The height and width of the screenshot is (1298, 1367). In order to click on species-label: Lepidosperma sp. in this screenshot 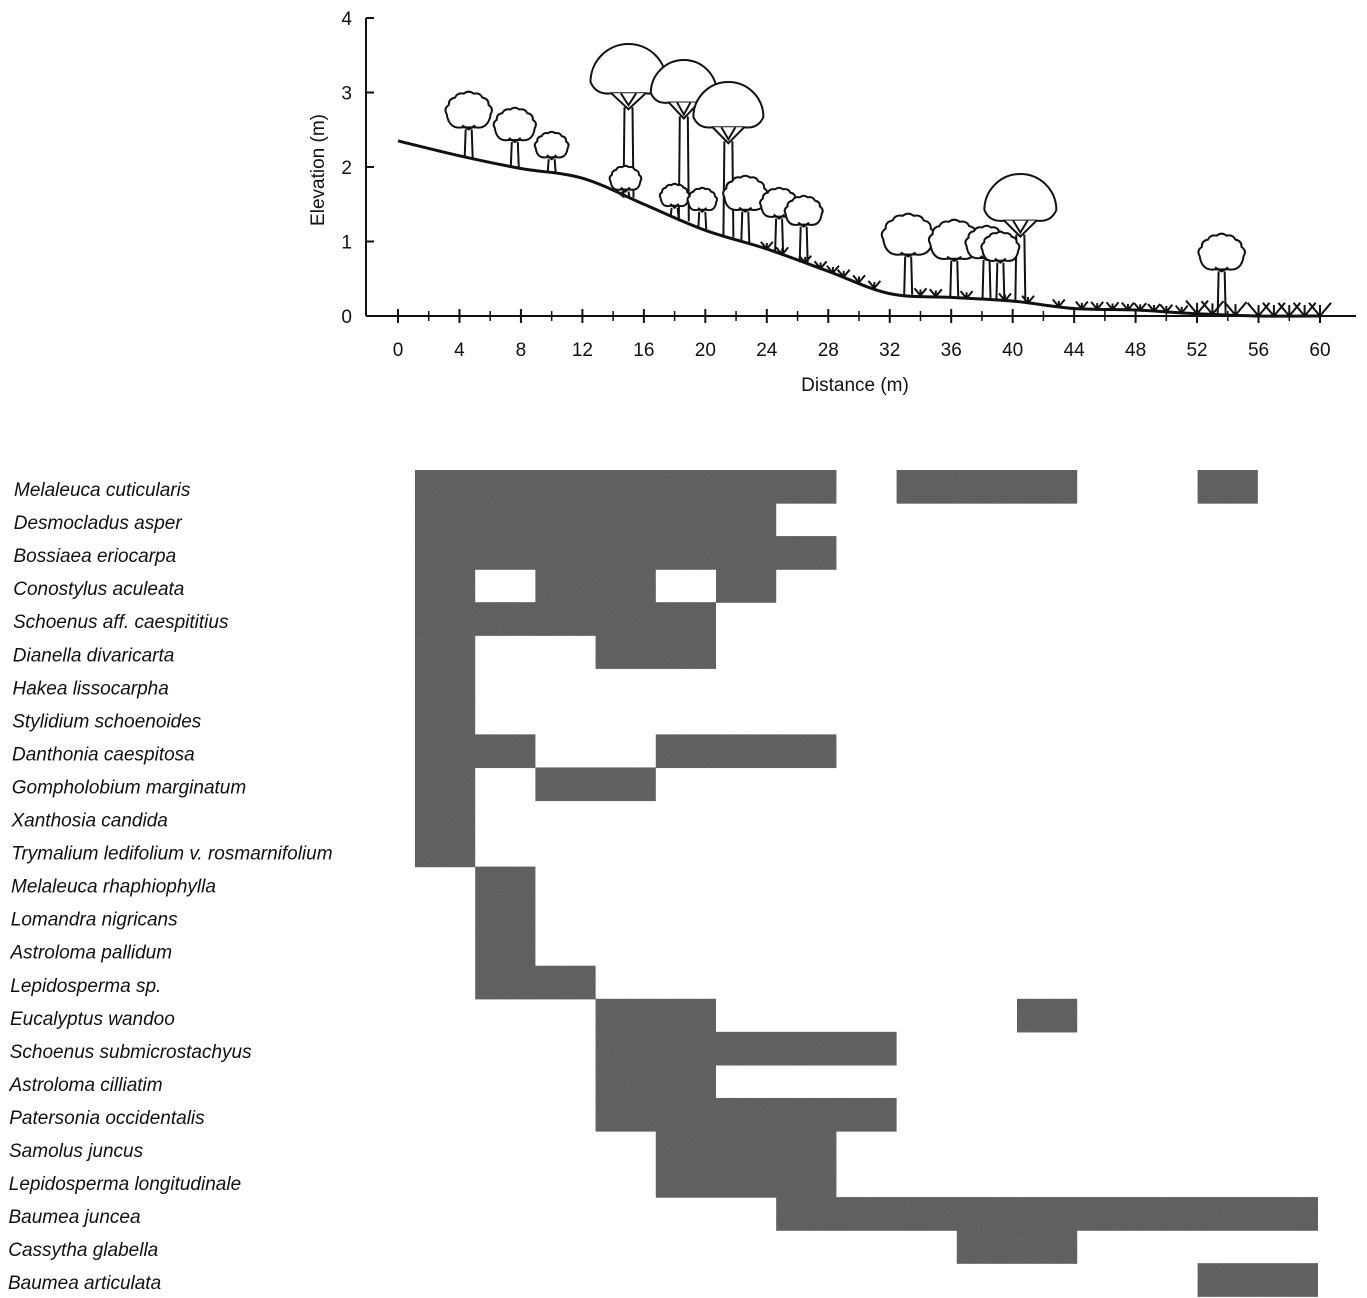, I will do `click(85, 986)`.